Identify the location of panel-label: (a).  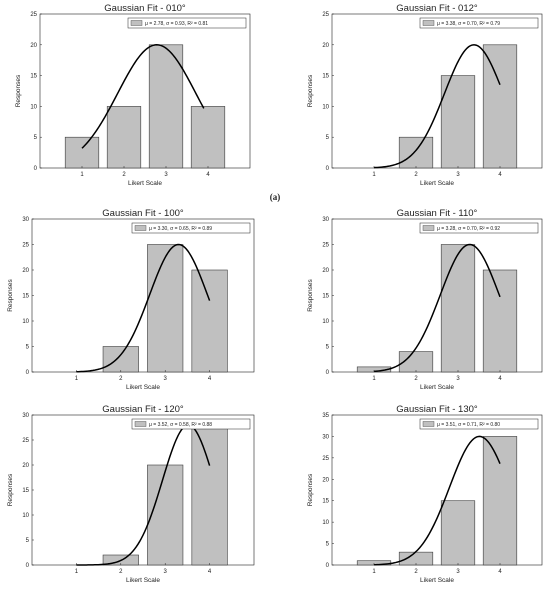
(275, 197).